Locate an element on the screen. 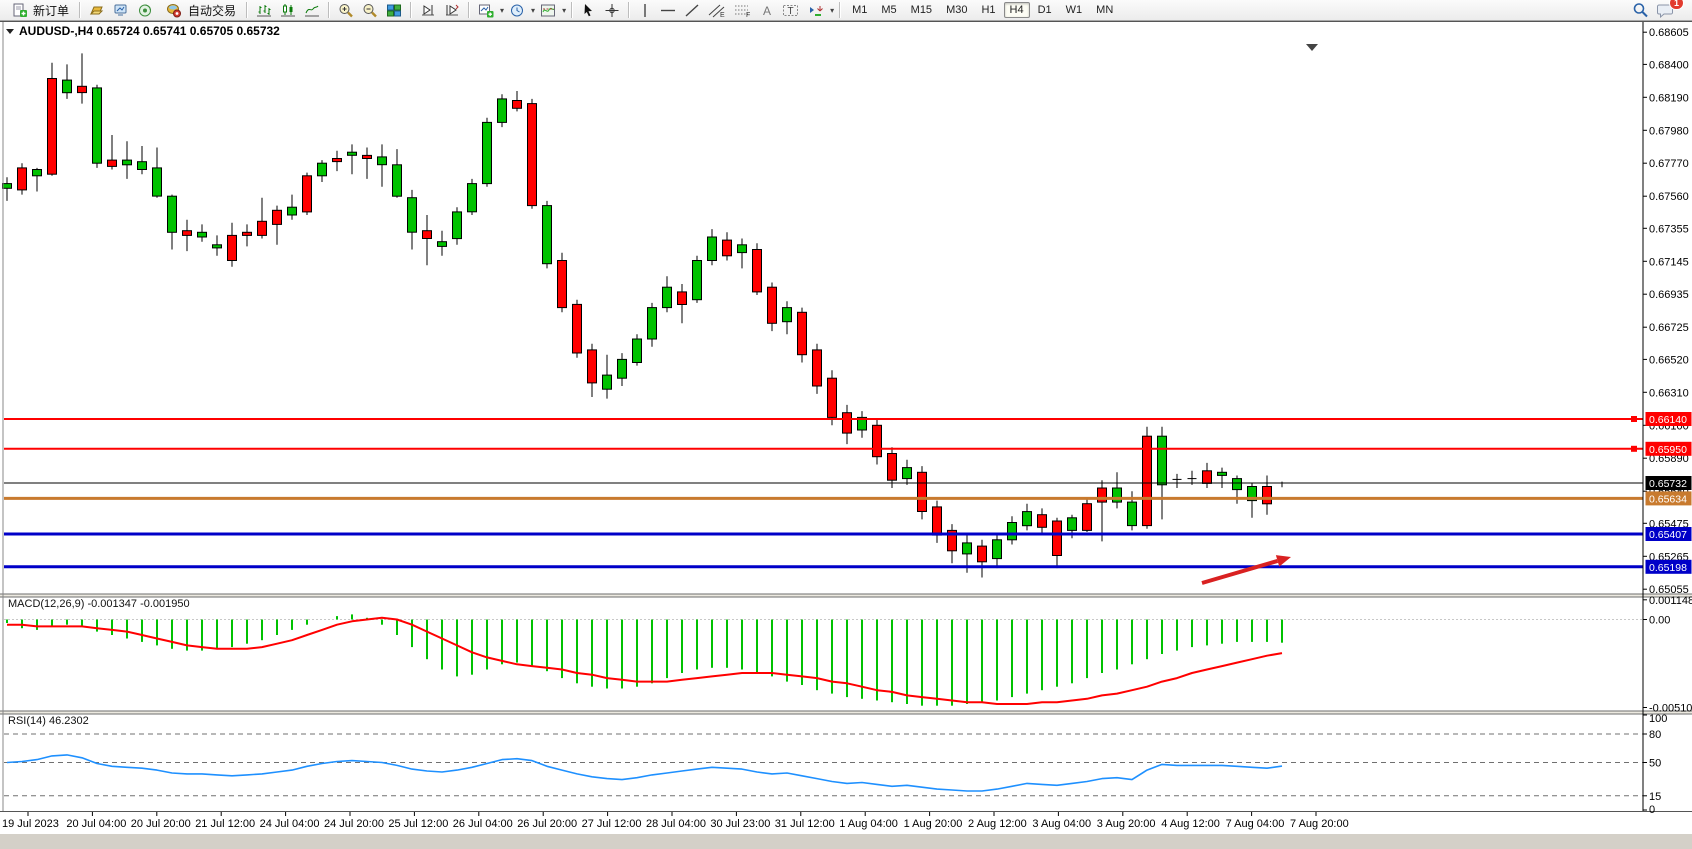  timeframe-button-H1: H1 is located at coordinates (988, 10).